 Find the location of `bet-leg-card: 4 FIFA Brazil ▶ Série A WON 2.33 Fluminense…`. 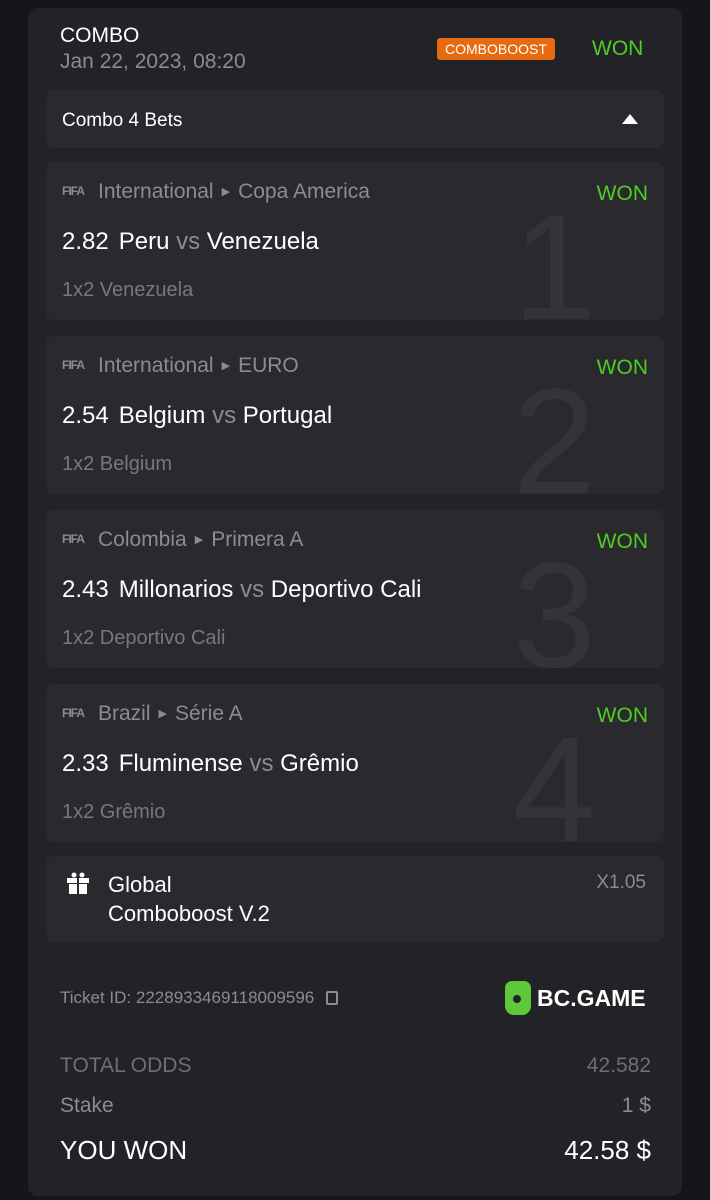

bet-leg-card: 4 FIFA Brazil ▶ Série A WON 2.33 Fluminense… is located at coordinates (355, 763).